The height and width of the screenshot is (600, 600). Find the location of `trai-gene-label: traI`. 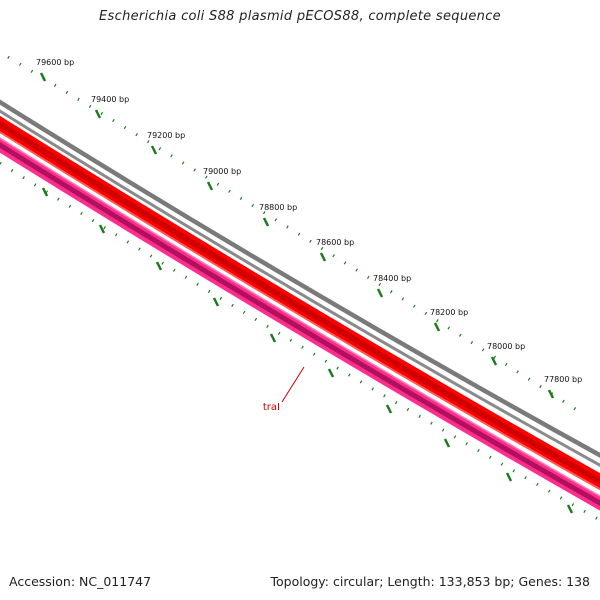

trai-gene-label: traI is located at coordinates (271, 407).